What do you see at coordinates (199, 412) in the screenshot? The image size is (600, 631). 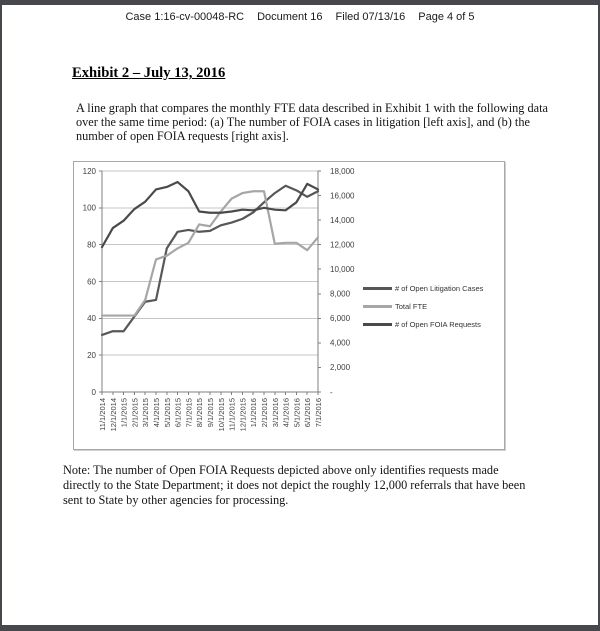 I see `axis-tick-label: 8/1/2015` at bounding box center [199, 412].